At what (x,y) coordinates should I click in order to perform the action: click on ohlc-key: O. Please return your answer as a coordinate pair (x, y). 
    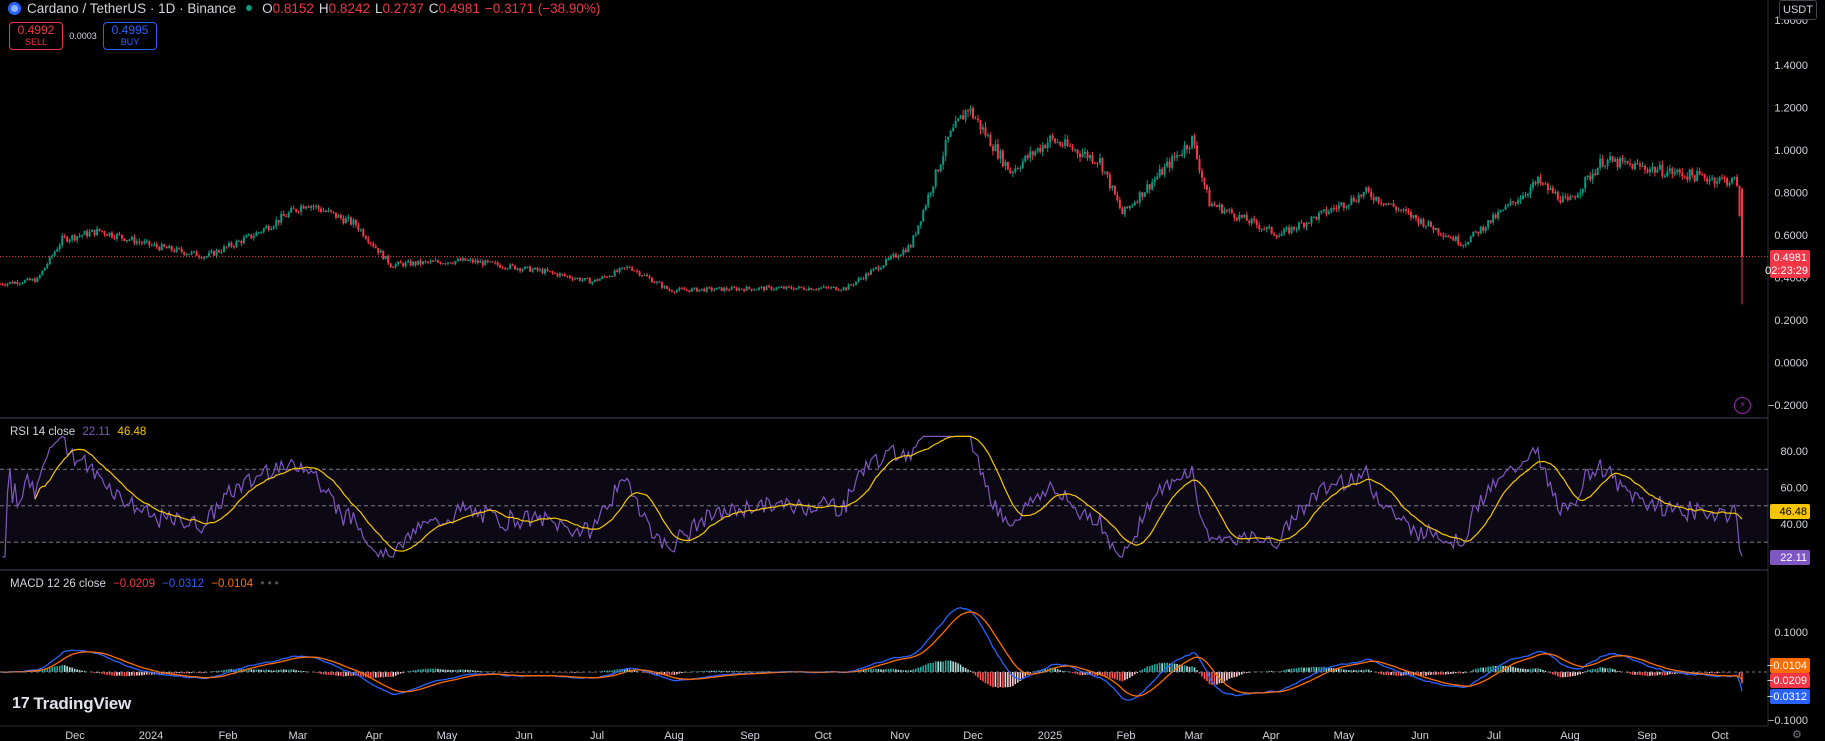
    Looking at the image, I should click on (267, 8).